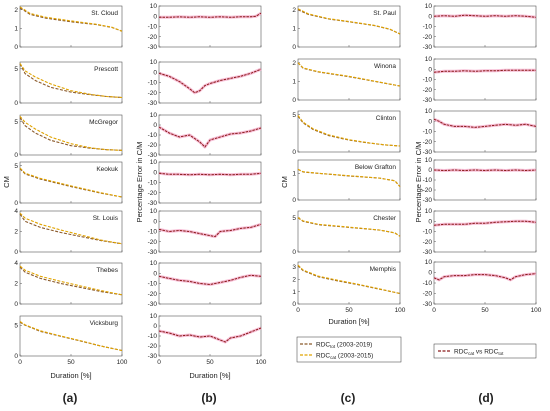 The image size is (550, 411). What do you see at coordinates (16, 325) in the screenshot?
I see `y-tick-label: 5` at bounding box center [16, 325].